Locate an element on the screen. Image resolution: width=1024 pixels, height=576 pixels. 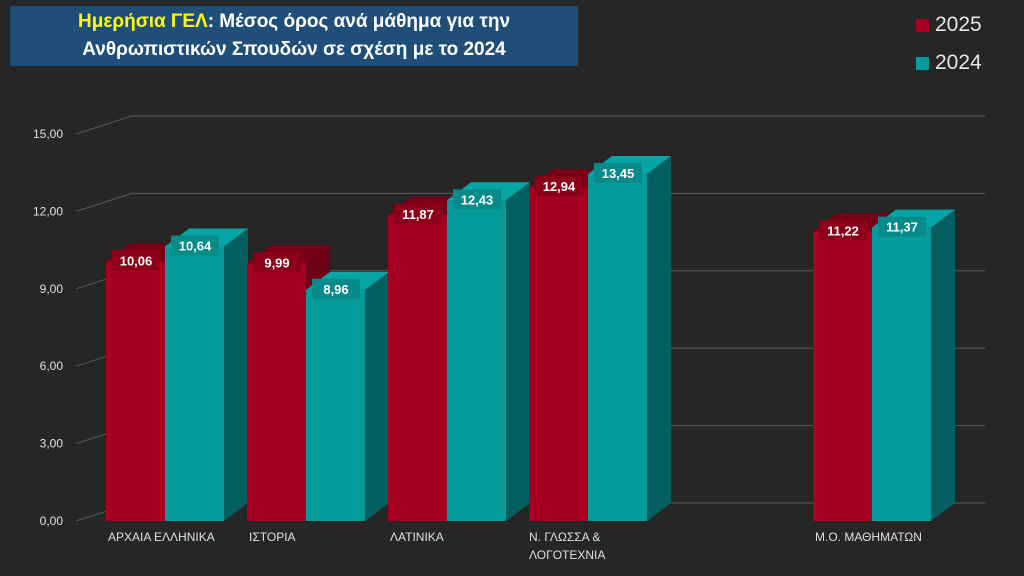
x-tick-label: ΛΟΓΟΤΕΧΝΙΑ is located at coordinates (567, 555).